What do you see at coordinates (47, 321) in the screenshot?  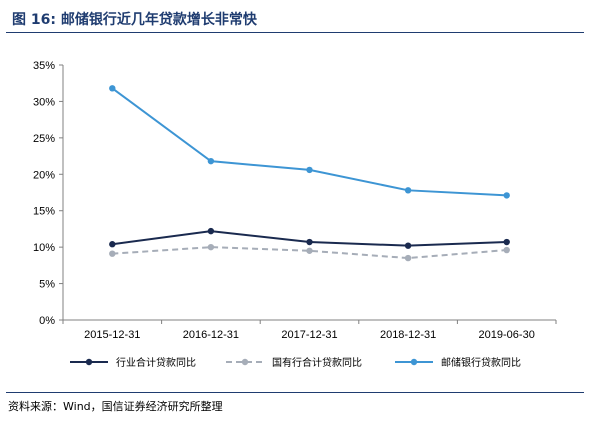 I see `y-tick-label: 0%` at bounding box center [47, 321].